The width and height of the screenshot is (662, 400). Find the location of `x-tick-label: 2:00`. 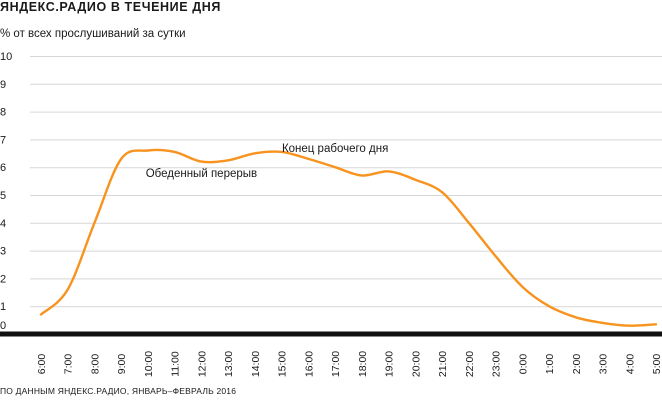

x-tick-label: 2:00 is located at coordinates (577, 364).